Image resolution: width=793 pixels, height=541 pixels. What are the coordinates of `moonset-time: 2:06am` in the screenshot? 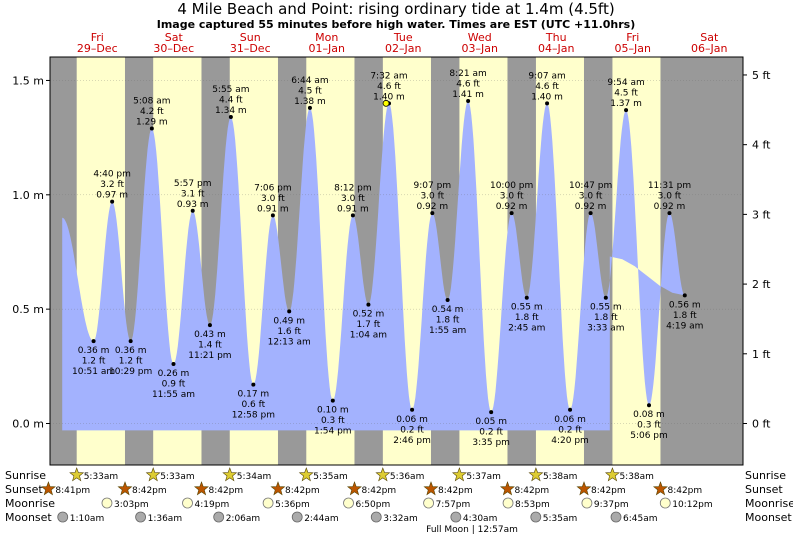 It's located at (243, 519).